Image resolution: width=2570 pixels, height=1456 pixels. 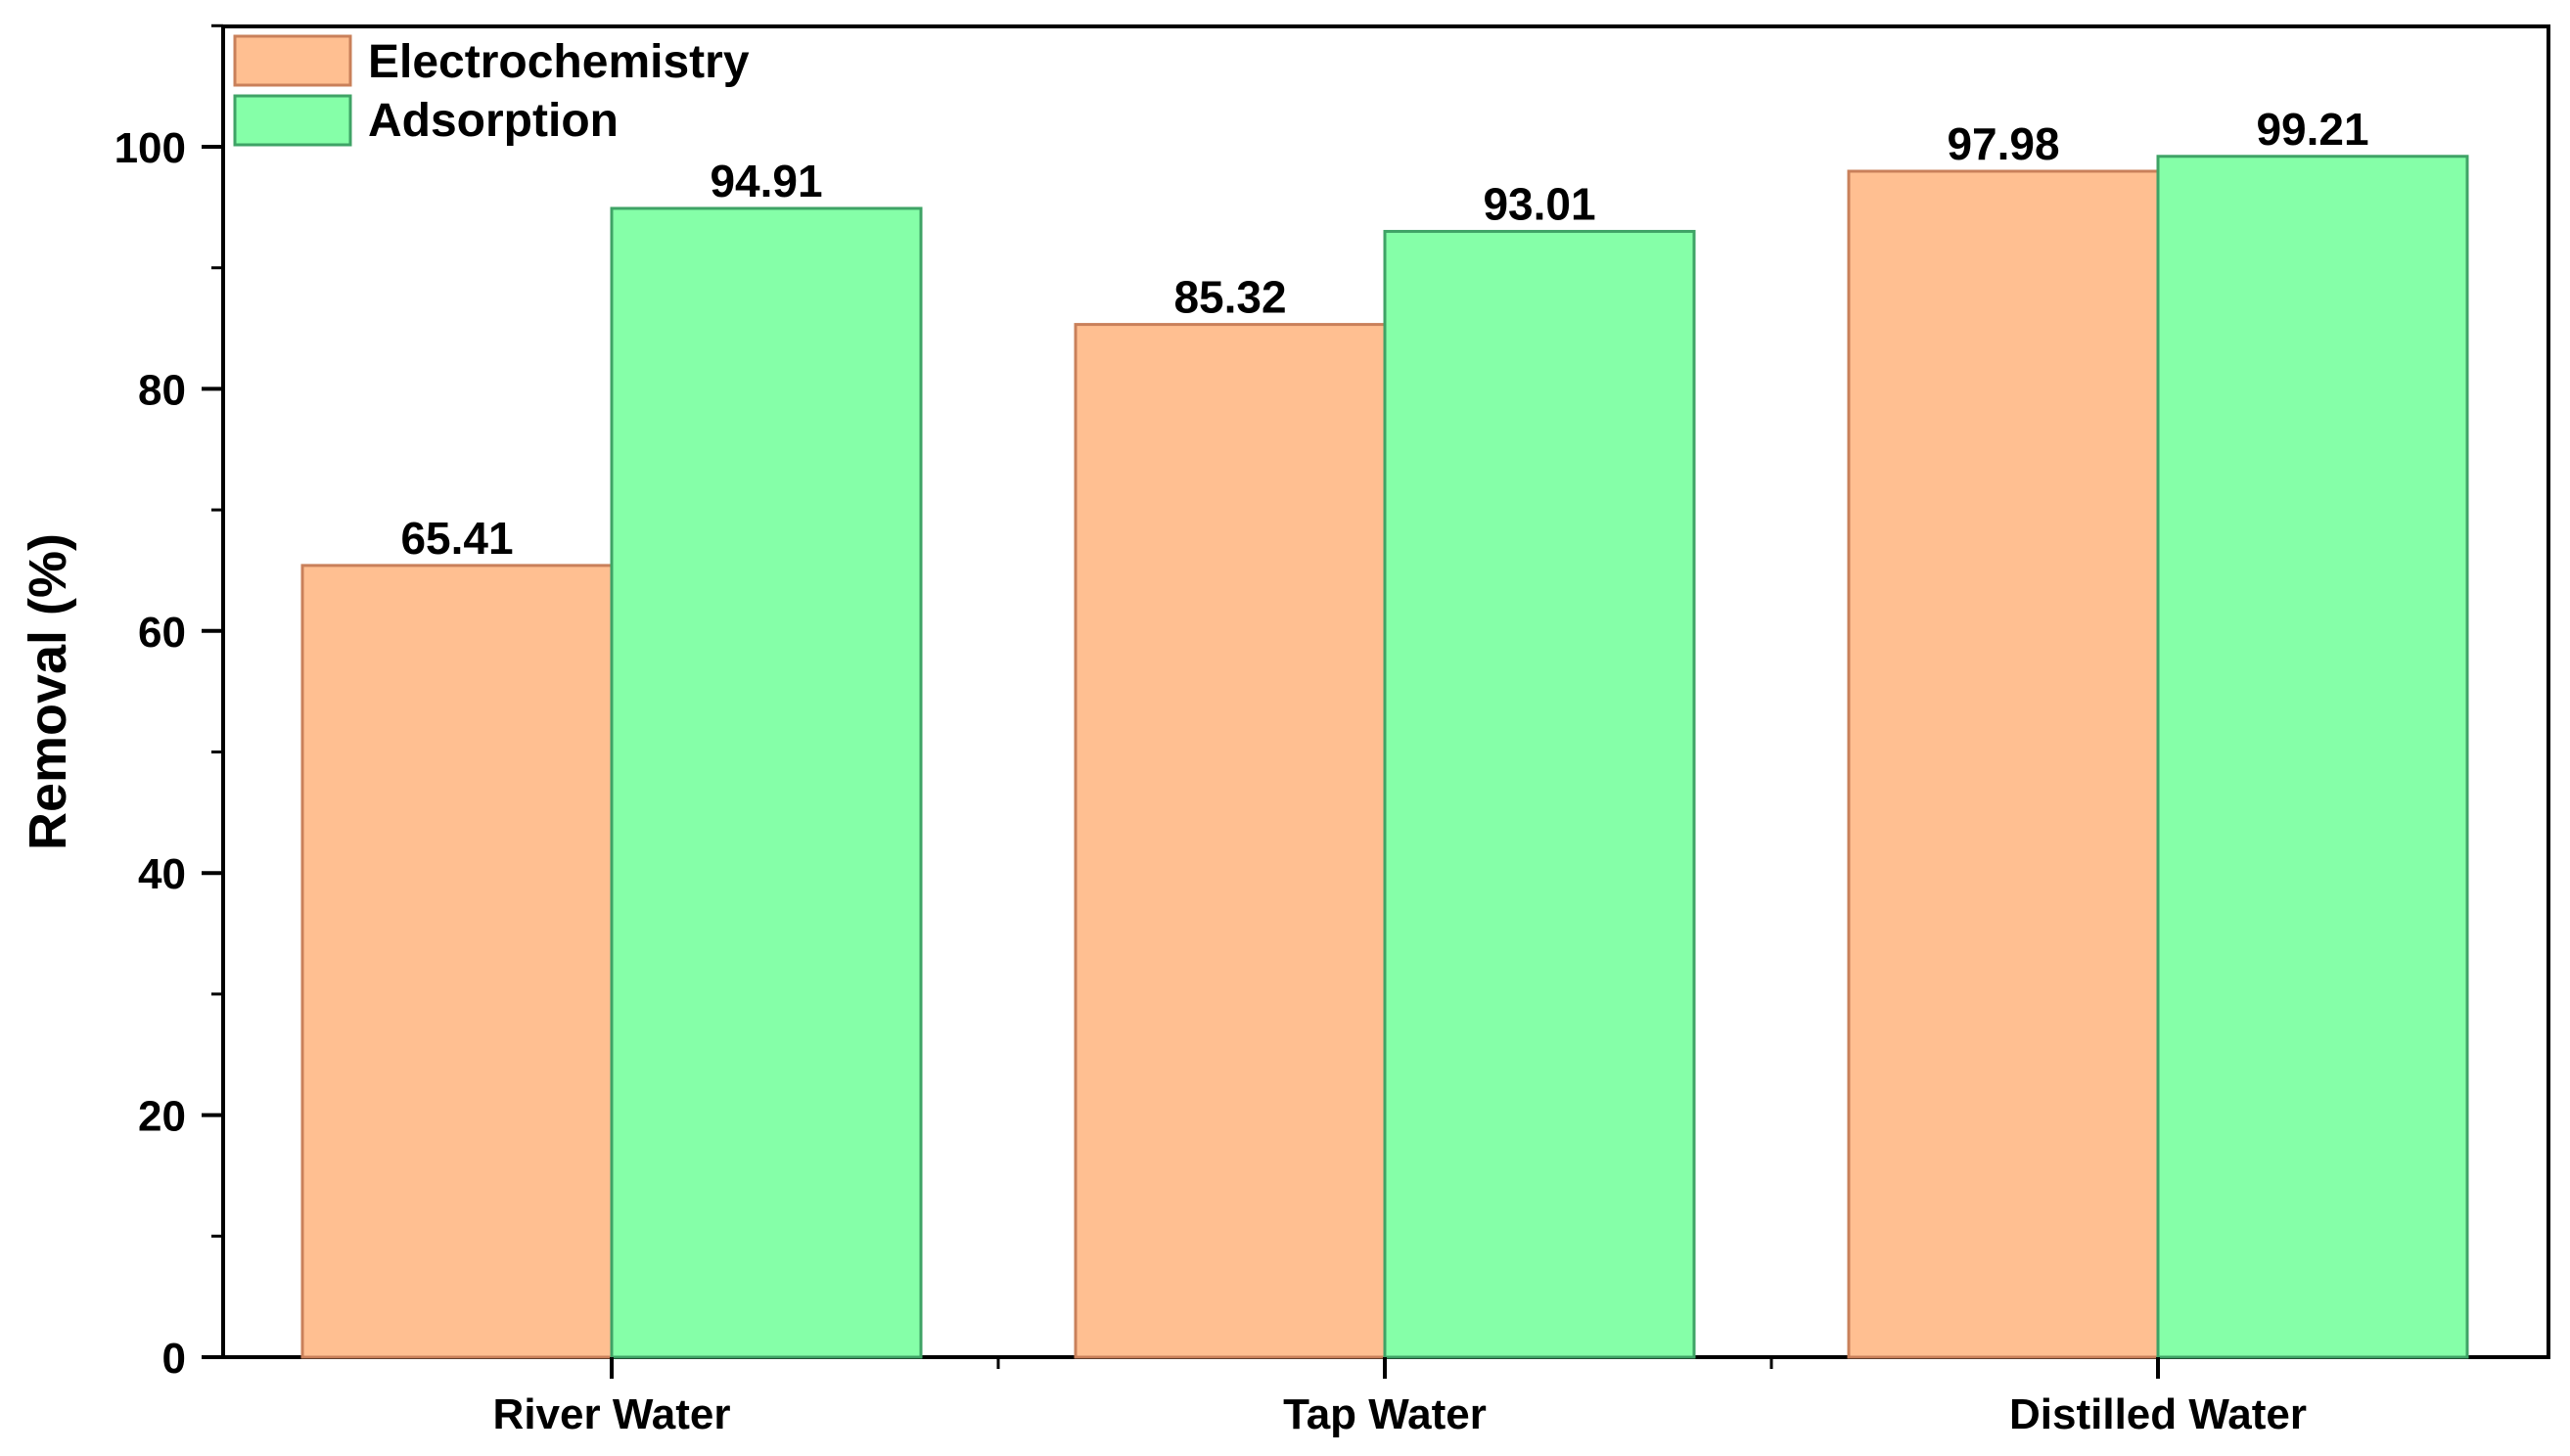 I want to click on legend-swatch-adsorption, so click(x=292, y=120).